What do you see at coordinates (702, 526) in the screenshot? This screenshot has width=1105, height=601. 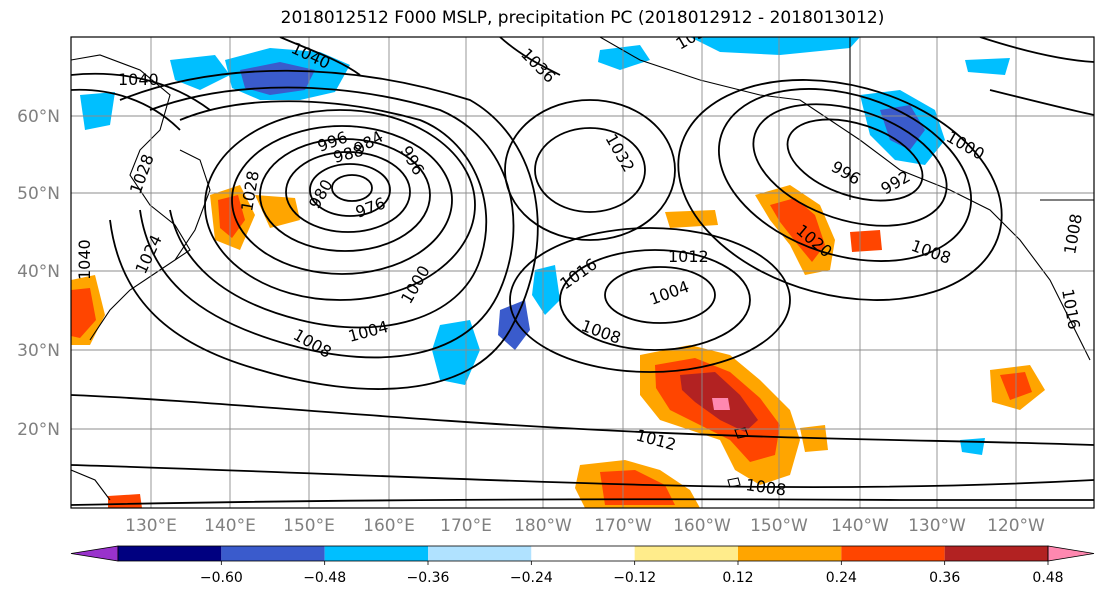 I see `lon-label: 160°W` at bounding box center [702, 526].